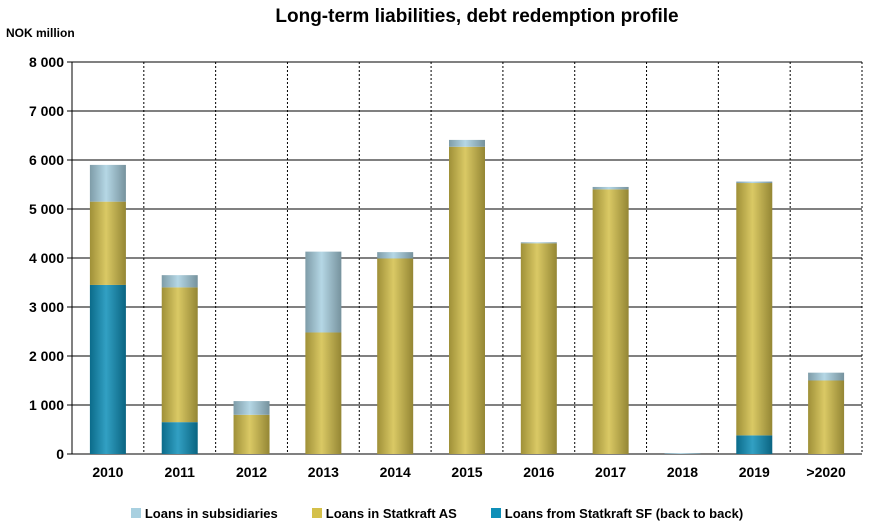 This screenshot has width=874, height=522. What do you see at coordinates (754, 472) in the screenshot?
I see `x-tick-label: 2019` at bounding box center [754, 472].